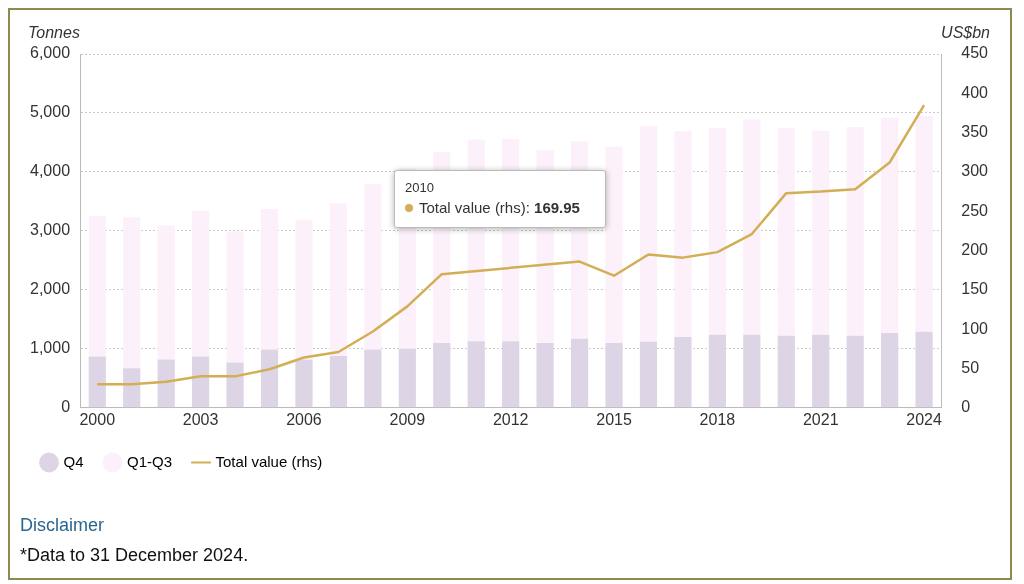  What do you see at coordinates (970, 367) in the screenshot?
I see `y2-tick-label: 50` at bounding box center [970, 367].